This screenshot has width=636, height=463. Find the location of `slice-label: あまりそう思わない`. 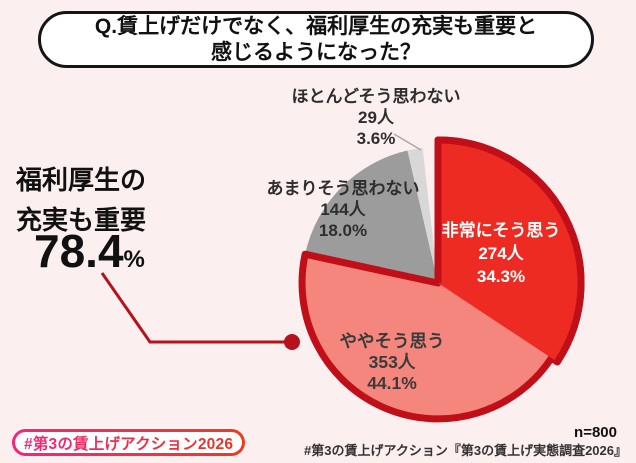

slice-label: あまりそう思わない is located at coordinates (343, 188).